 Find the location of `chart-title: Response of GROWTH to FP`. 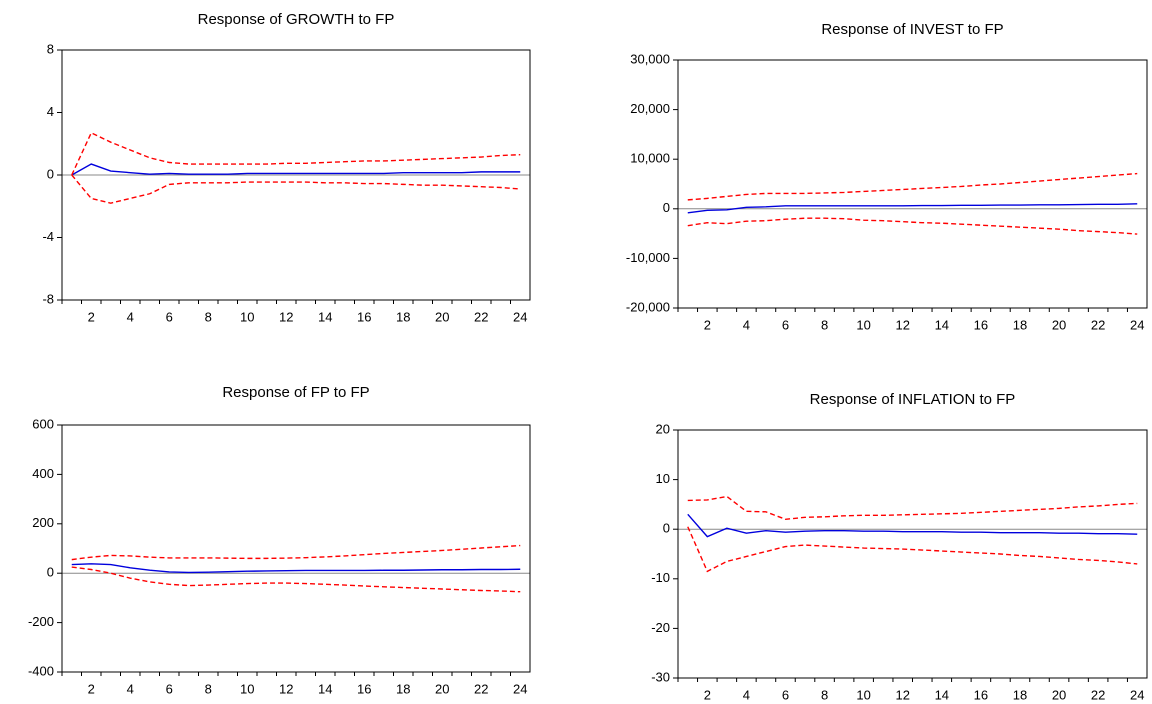

chart-title: Response of GROWTH to FP is located at coordinates (296, 19).